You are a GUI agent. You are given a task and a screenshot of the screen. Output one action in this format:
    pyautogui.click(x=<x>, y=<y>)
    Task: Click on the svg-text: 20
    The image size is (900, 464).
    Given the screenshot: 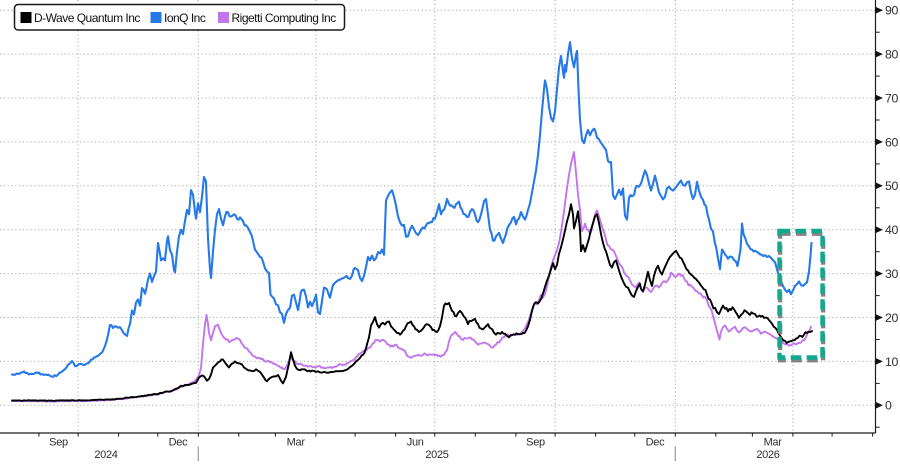 What is the action you would take?
    pyautogui.click(x=891, y=318)
    